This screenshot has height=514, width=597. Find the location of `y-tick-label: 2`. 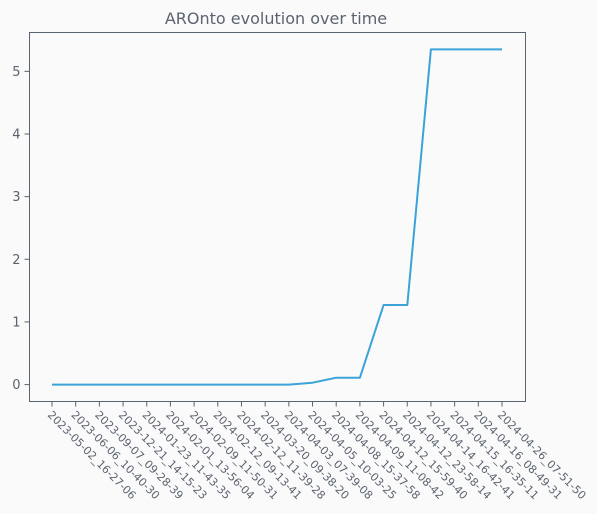

y-tick-label: 2 is located at coordinates (16, 260).